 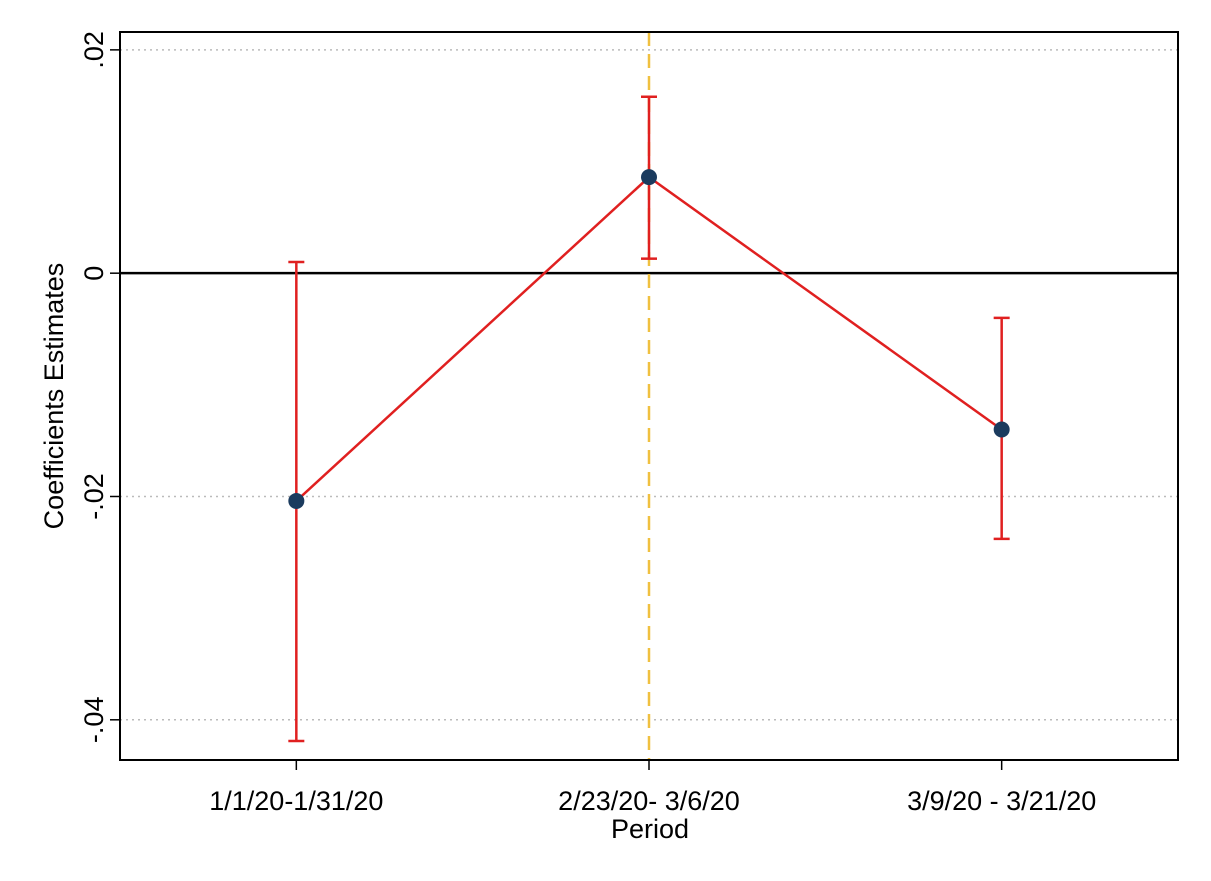 I want to click on y-tick-label: -.02, so click(x=94, y=496).